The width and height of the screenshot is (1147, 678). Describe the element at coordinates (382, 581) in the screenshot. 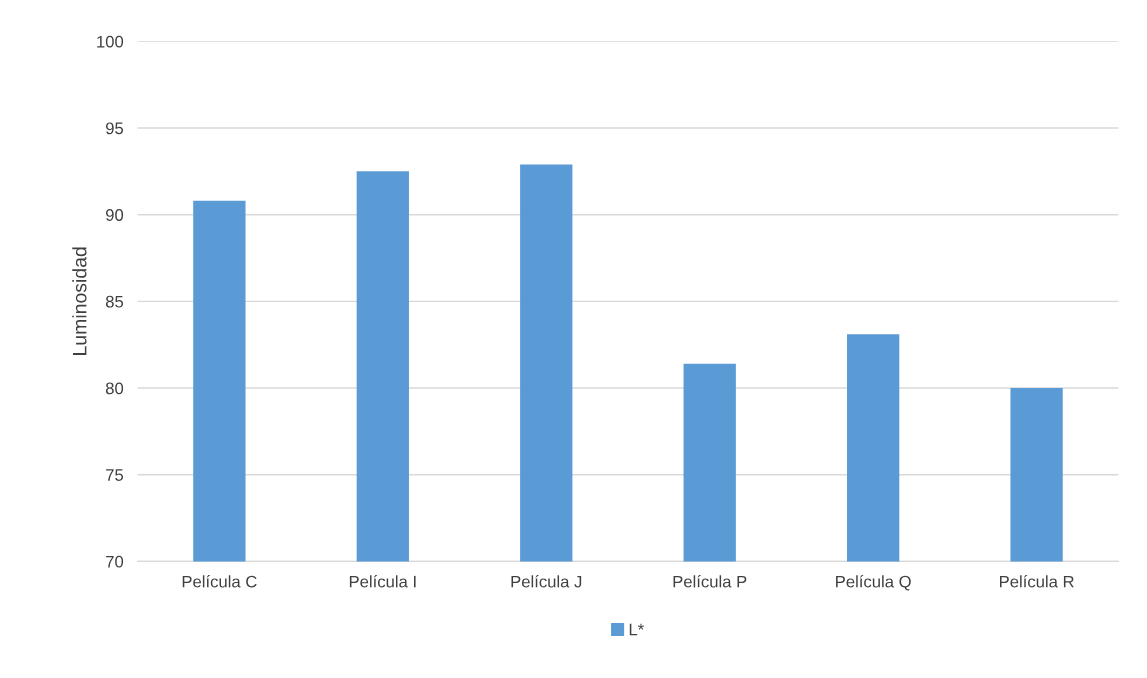

I see `x-tick-label: Película I` at that location.